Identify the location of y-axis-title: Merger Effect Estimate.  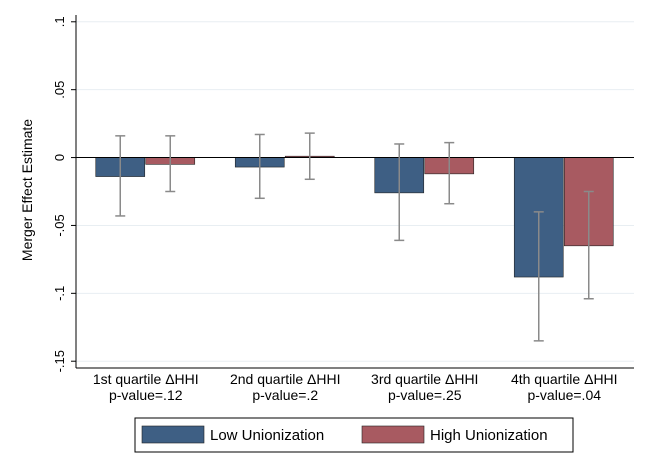
(27, 190).